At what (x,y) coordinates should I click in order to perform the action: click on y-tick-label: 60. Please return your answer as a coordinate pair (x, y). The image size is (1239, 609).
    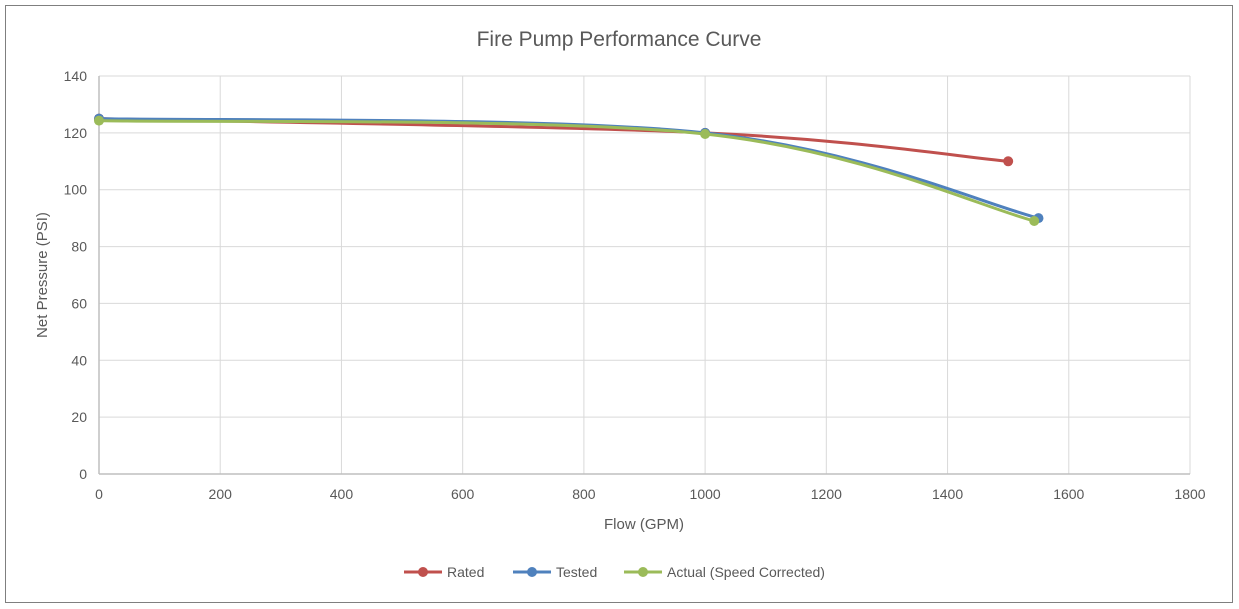
    Looking at the image, I should click on (79, 303).